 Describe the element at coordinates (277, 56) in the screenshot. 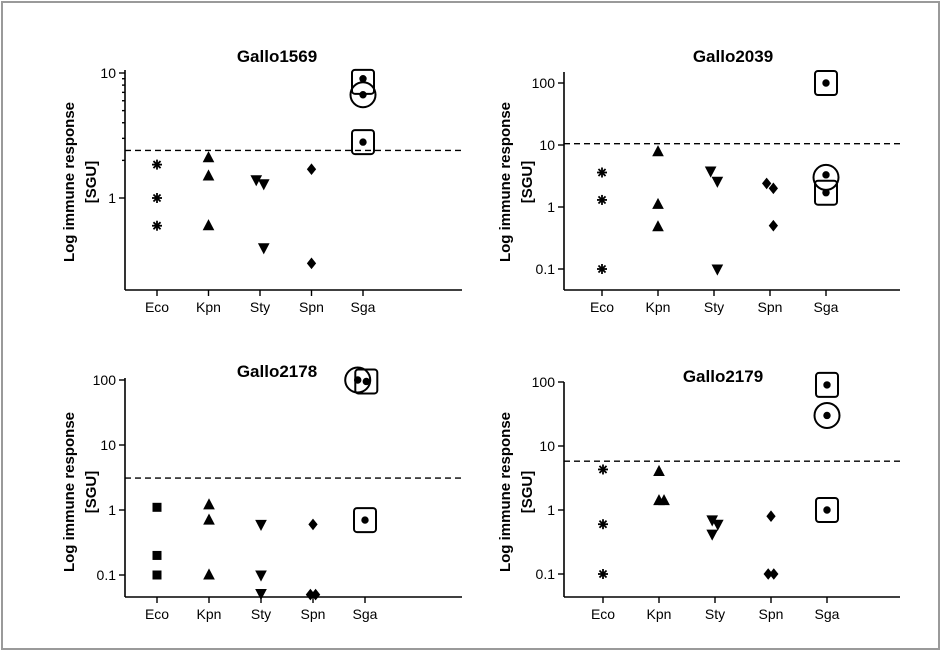

I see `panel-title: Gallo1569` at that location.